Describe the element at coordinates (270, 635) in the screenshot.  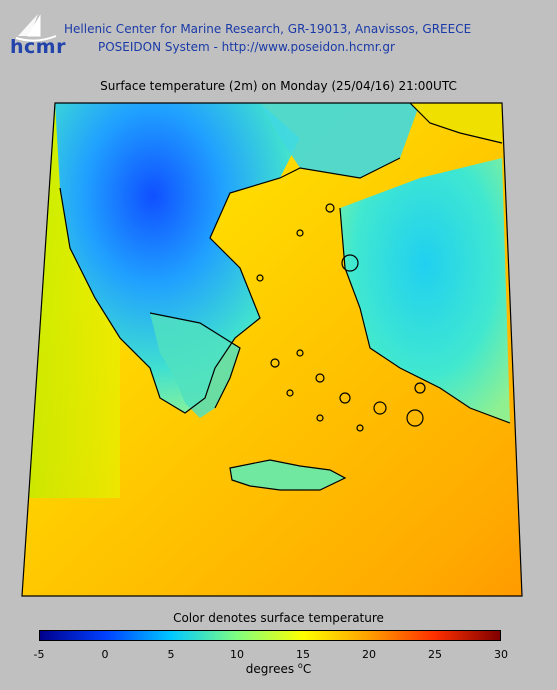
I see `color-scale-bar` at that location.